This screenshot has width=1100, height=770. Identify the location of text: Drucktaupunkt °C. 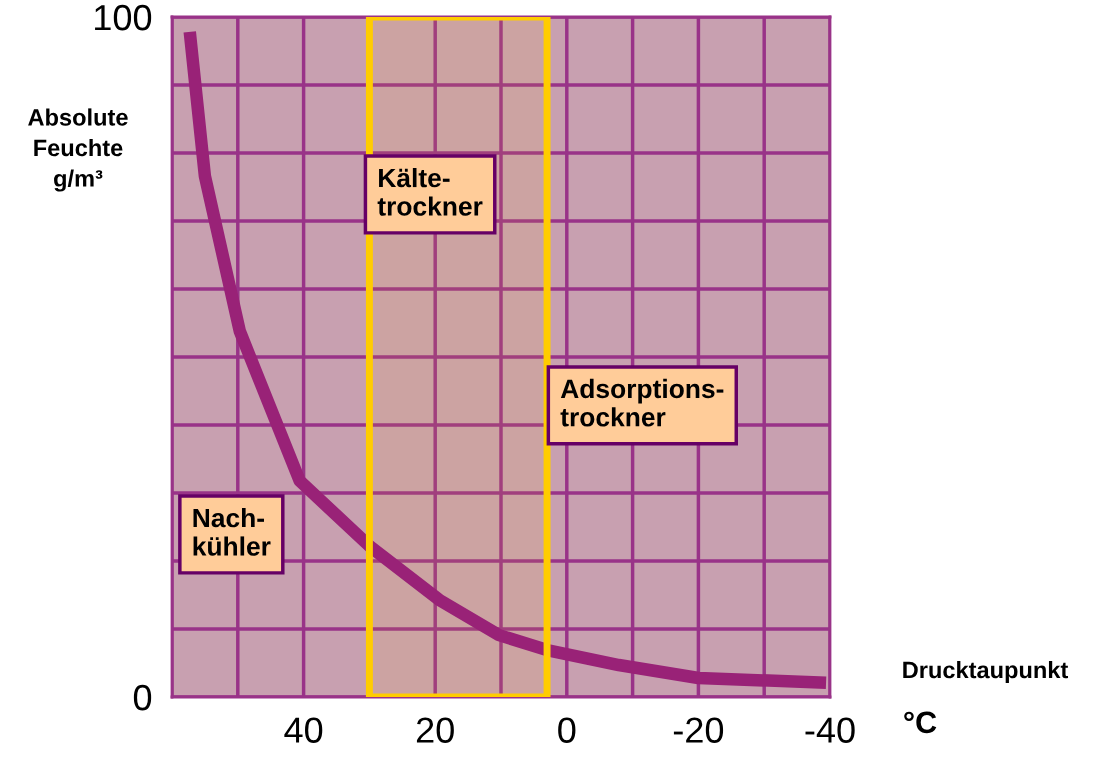
(986, 697).